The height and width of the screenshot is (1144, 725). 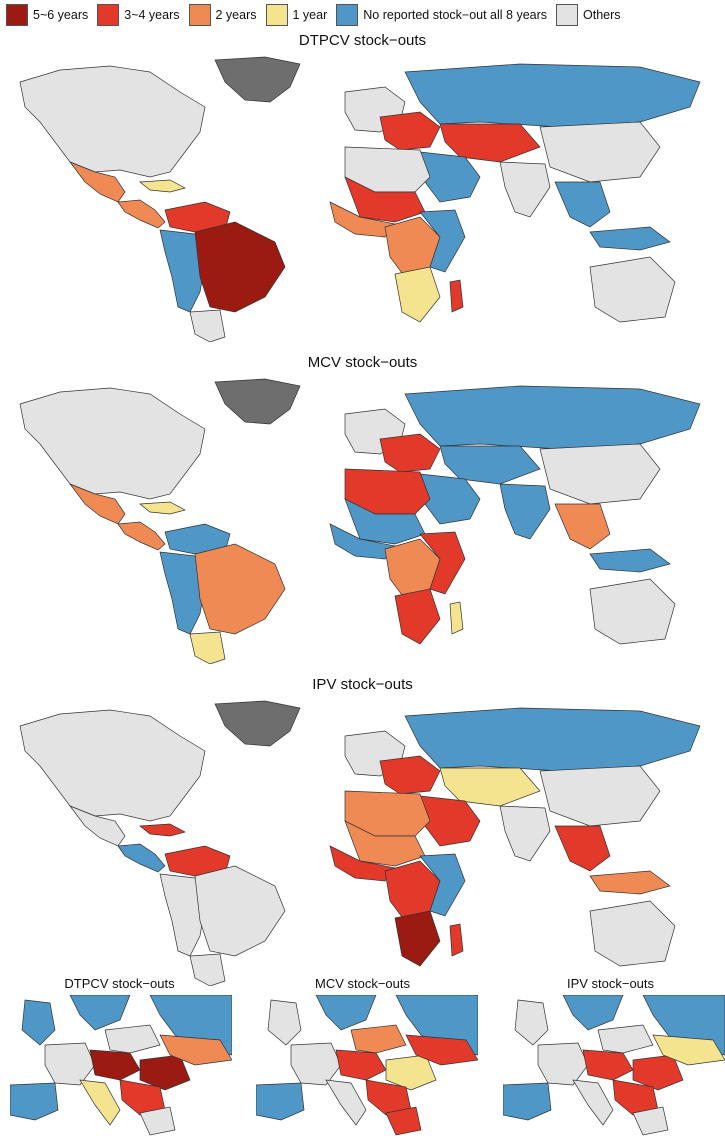 What do you see at coordinates (602, 15) in the screenshot?
I see `legend-label: Others` at bounding box center [602, 15].